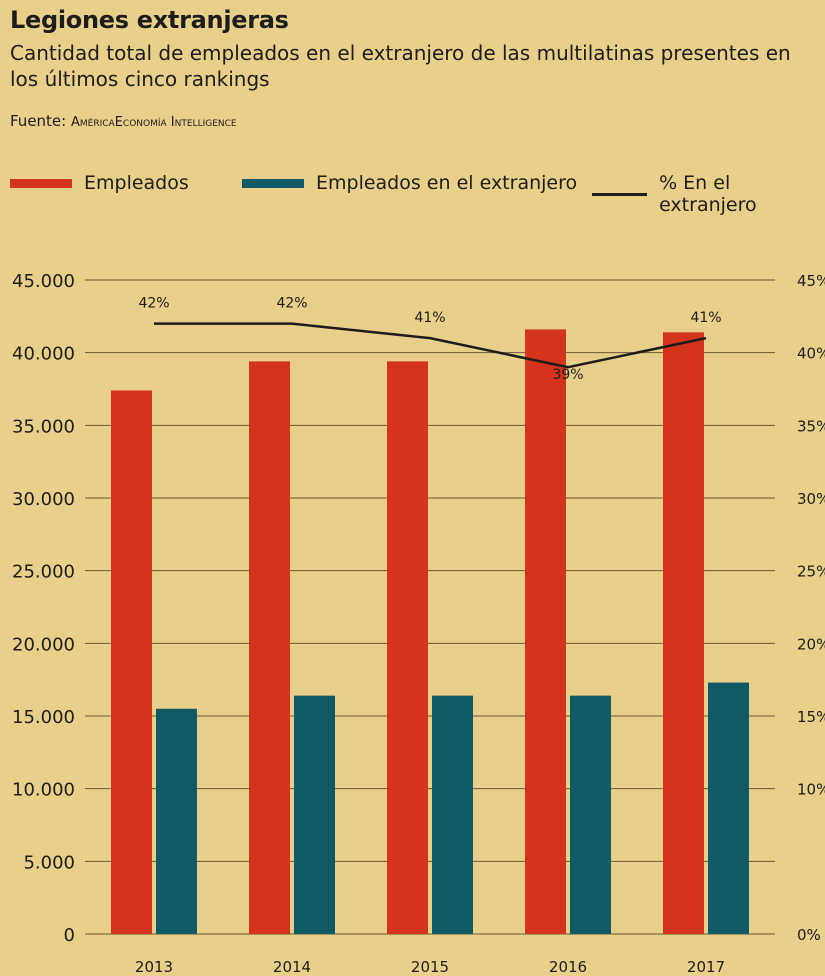 The image size is (825, 976). What do you see at coordinates (69, 935) in the screenshot?
I see `y-tick-left: 0` at bounding box center [69, 935].